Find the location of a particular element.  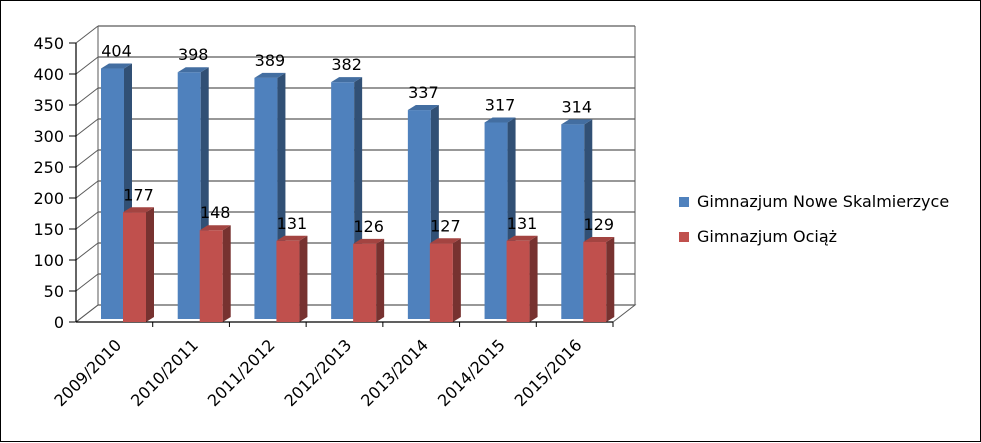

x-tick-label: 2011/2012 is located at coordinates (241, 372).